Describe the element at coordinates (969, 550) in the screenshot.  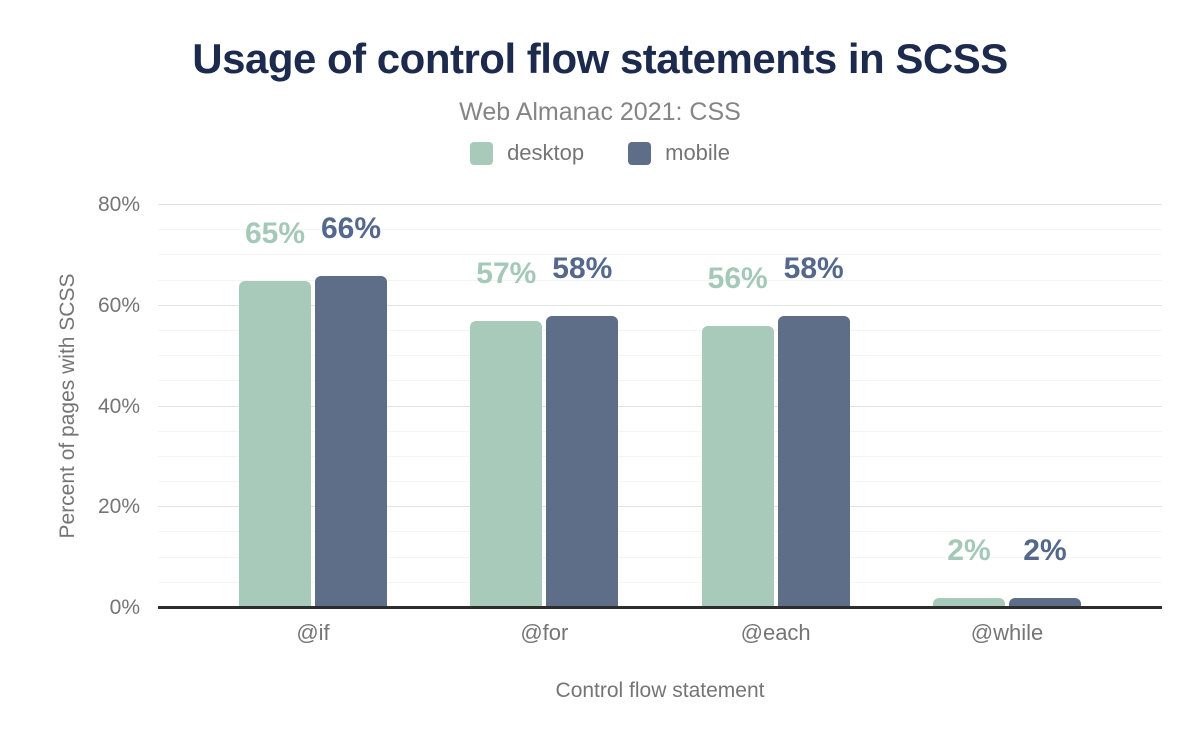
I see `bar-label-desktop-@while: 2%` at that location.